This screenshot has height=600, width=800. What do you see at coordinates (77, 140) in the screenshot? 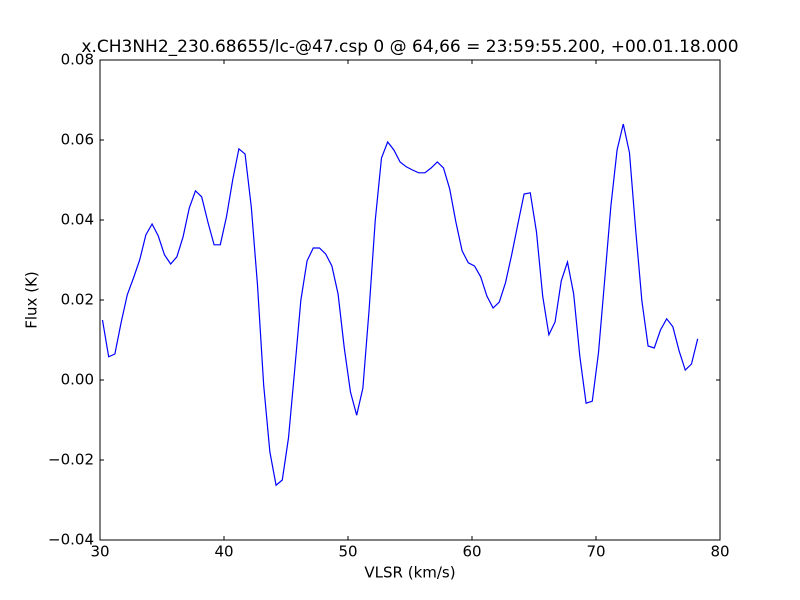
I see `y-tick-label: 0.06` at bounding box center [77, 140].